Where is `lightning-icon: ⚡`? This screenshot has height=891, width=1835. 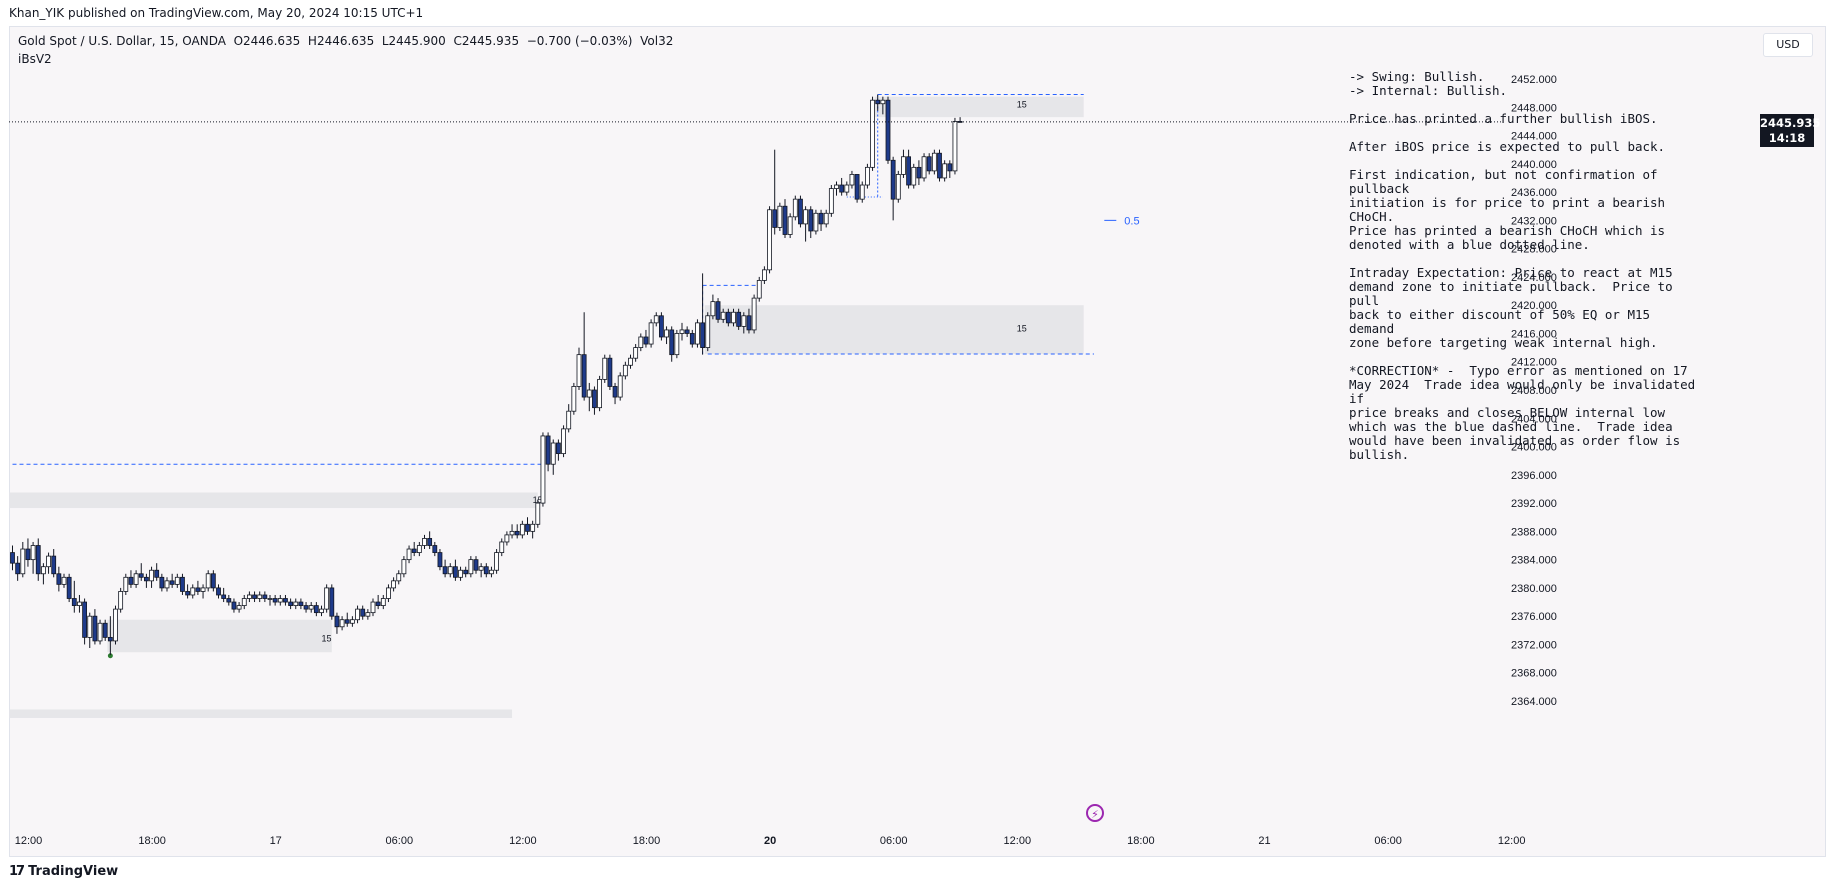 lightning-icon: ⚡ is located at coordinates (1095, 813).